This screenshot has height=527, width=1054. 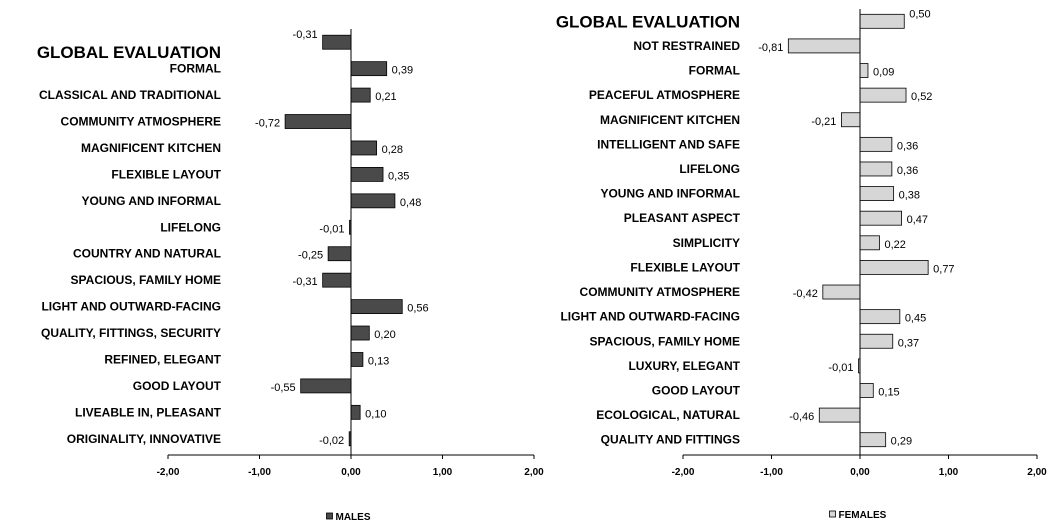 I want to click on males-category-label: LIFELONG, so click(x=190, y=227).